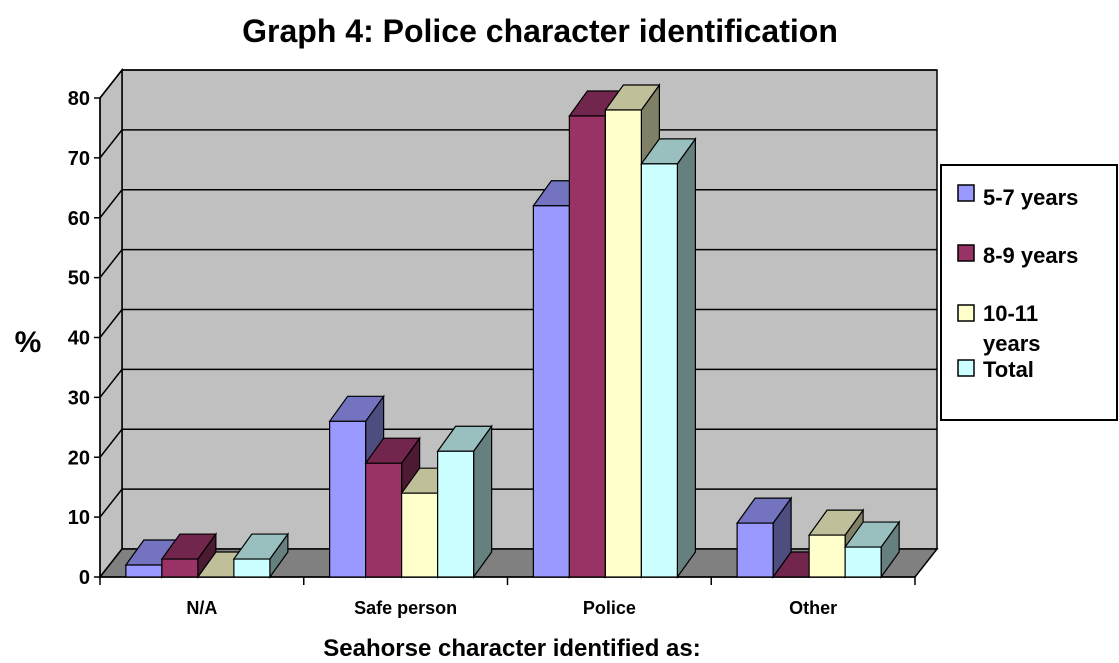 The height and width of the screenshot is (663, 1119). Describe the element at coordinates (540, 31) in the screenshot. I see `chart-title: Graph 4: Police character identification` at that location.